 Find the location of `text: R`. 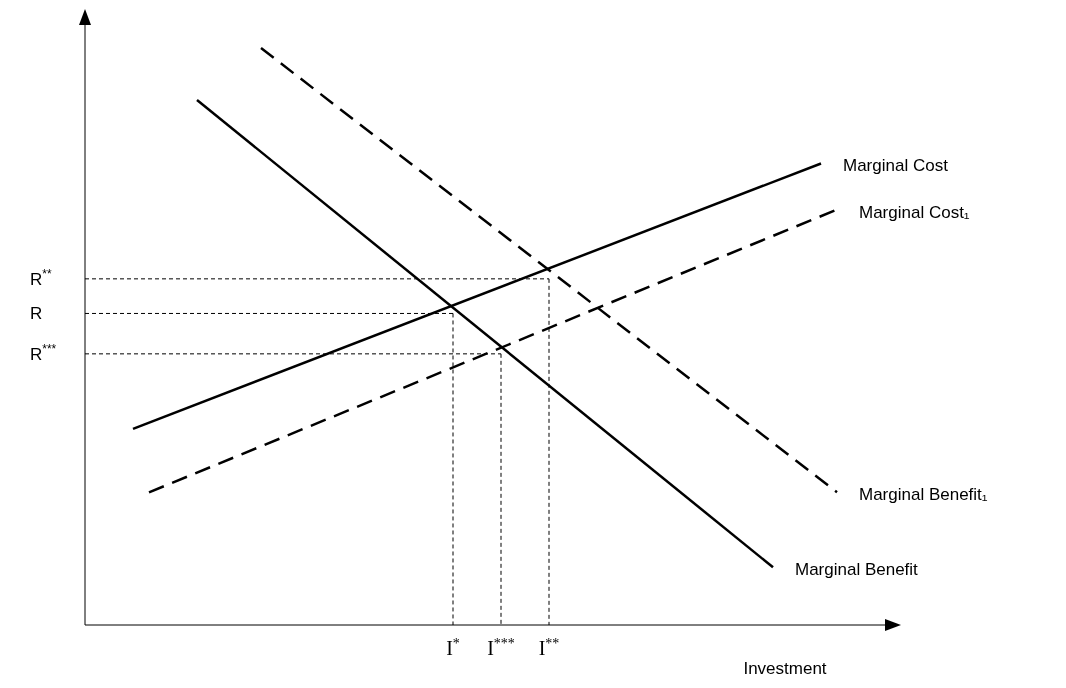

text: R is located at coordinates (36, 314).